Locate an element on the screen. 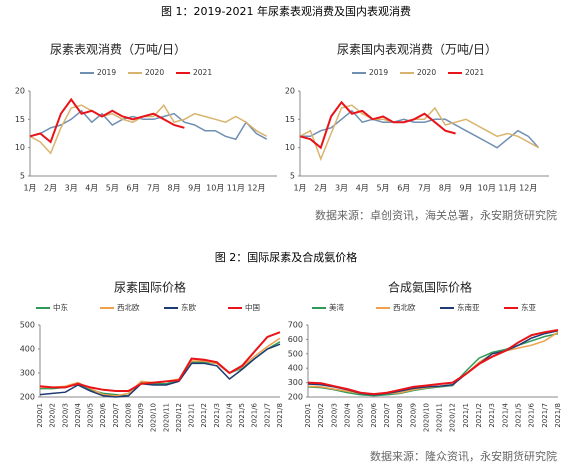 This screenshot has width=572, height=468. legend-label: 中国 is located at coordinates (252, 307).